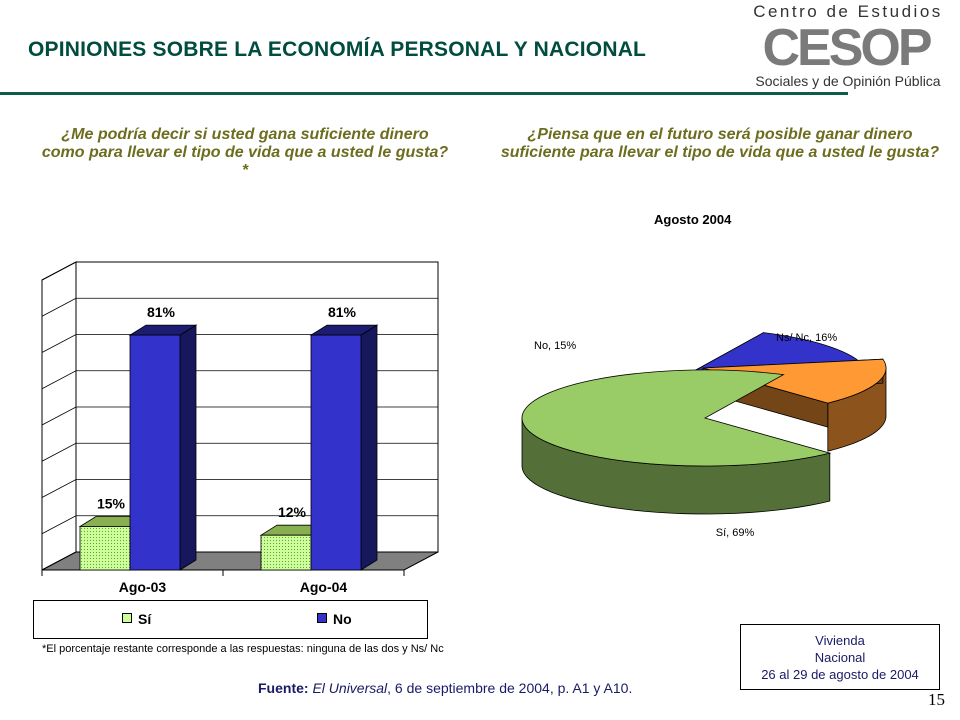 The width and height of the screenshot is (960, 720). What do you see at coordinates (292, 512) in the screenshot?
I see `bar-label-sí-Ago-04: 12%` at bounding box center [292, 512].